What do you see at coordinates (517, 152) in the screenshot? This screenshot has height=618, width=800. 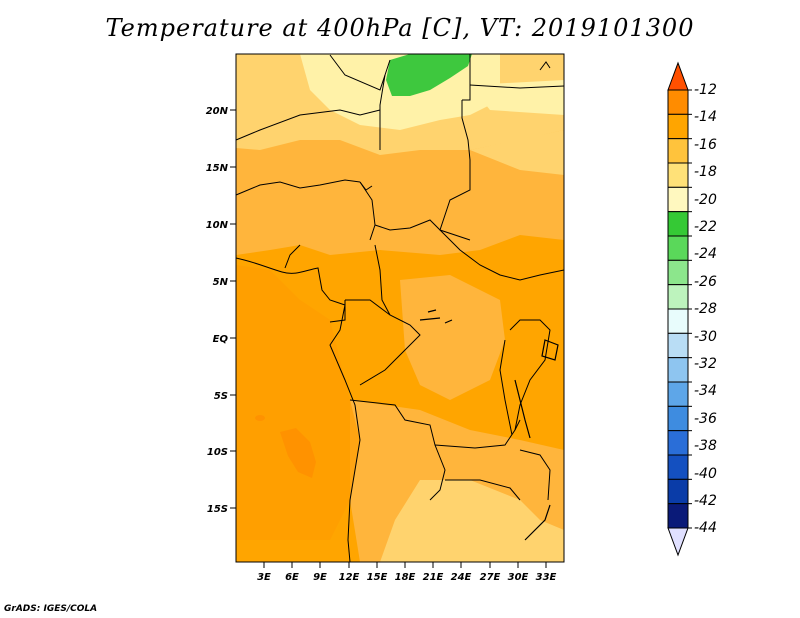 I see `temperature-field-18-east` at bounding box center [517, 152].